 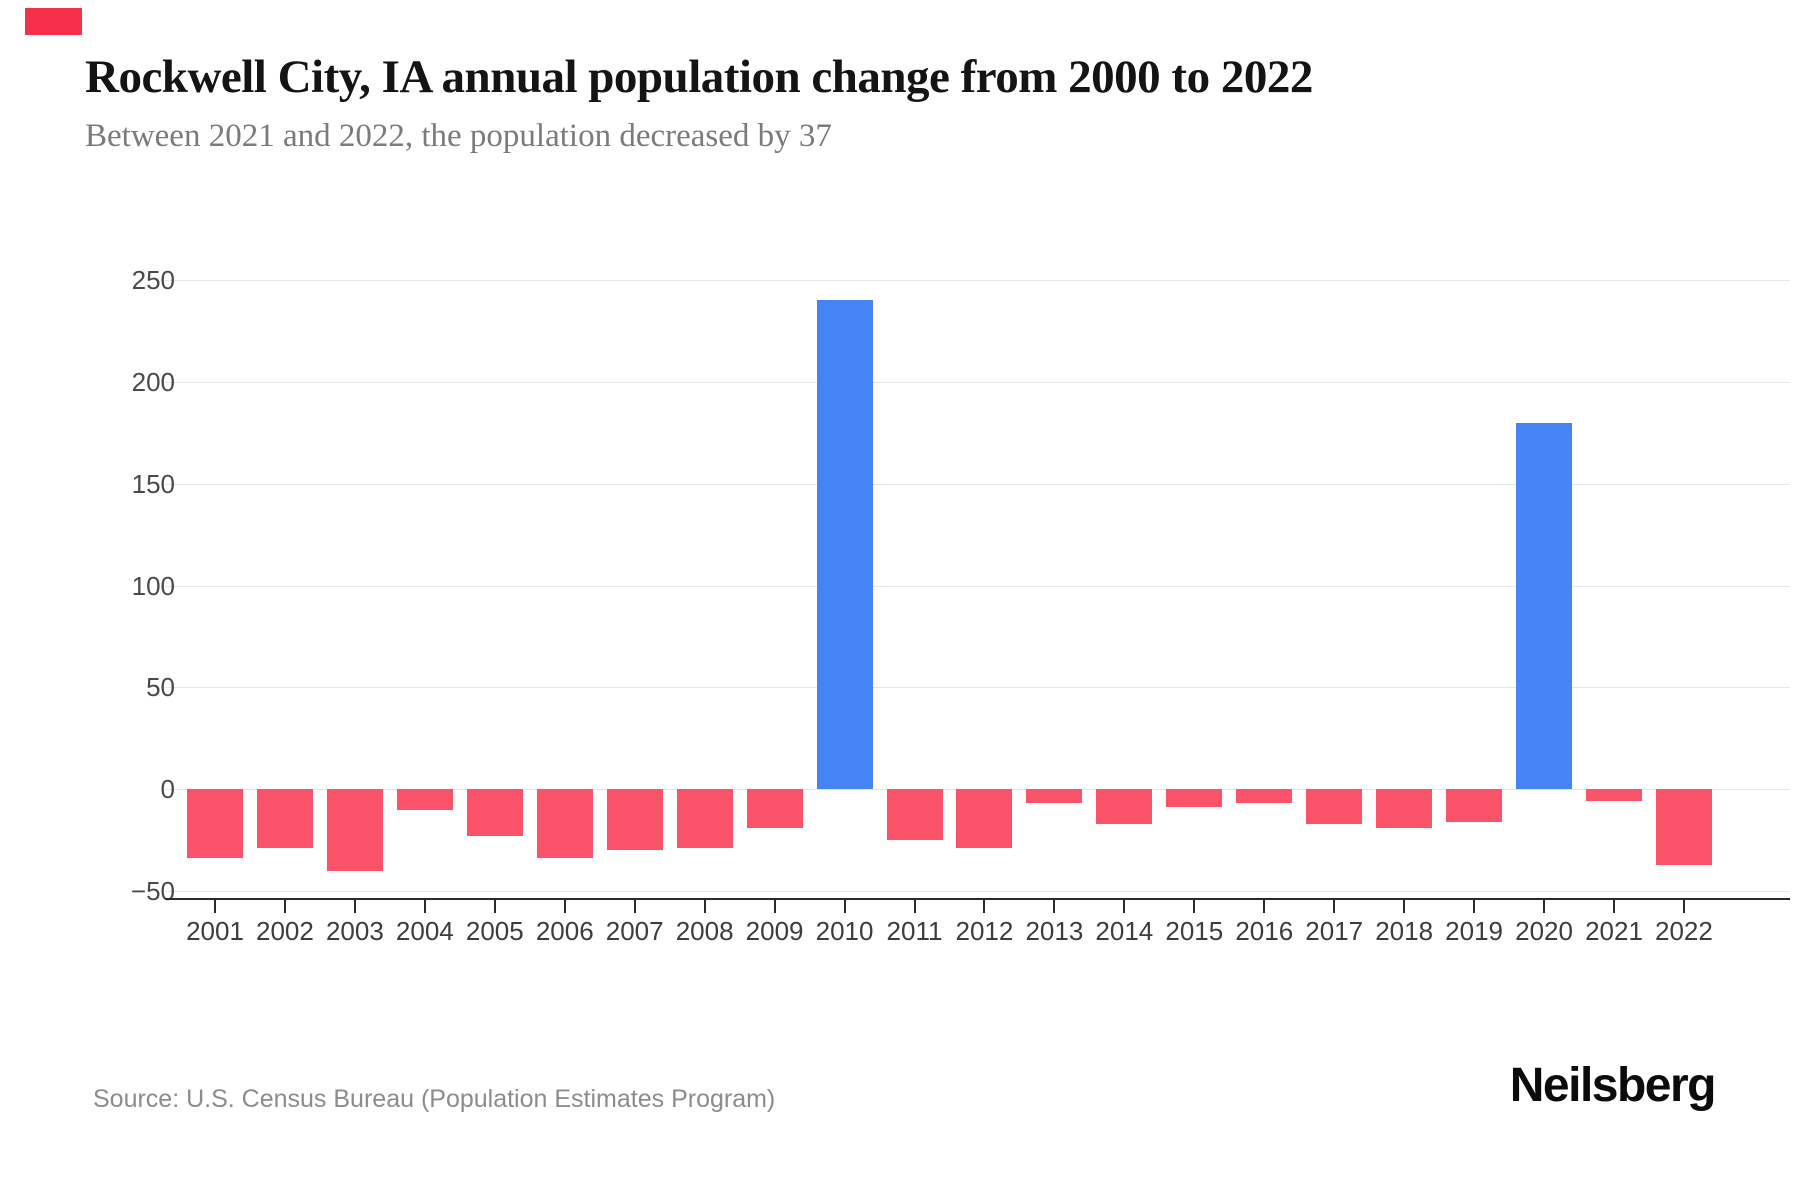 I want to click on bar-2020, so click(x=1544, y=606).